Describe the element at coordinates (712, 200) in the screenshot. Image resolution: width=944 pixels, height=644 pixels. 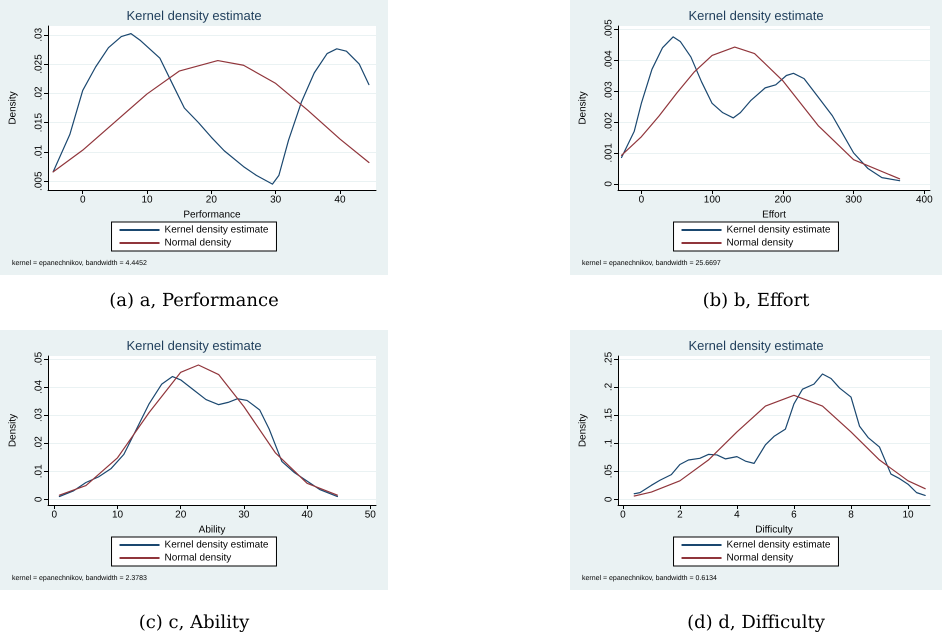
I see `x-tick-label: 100` at that location.